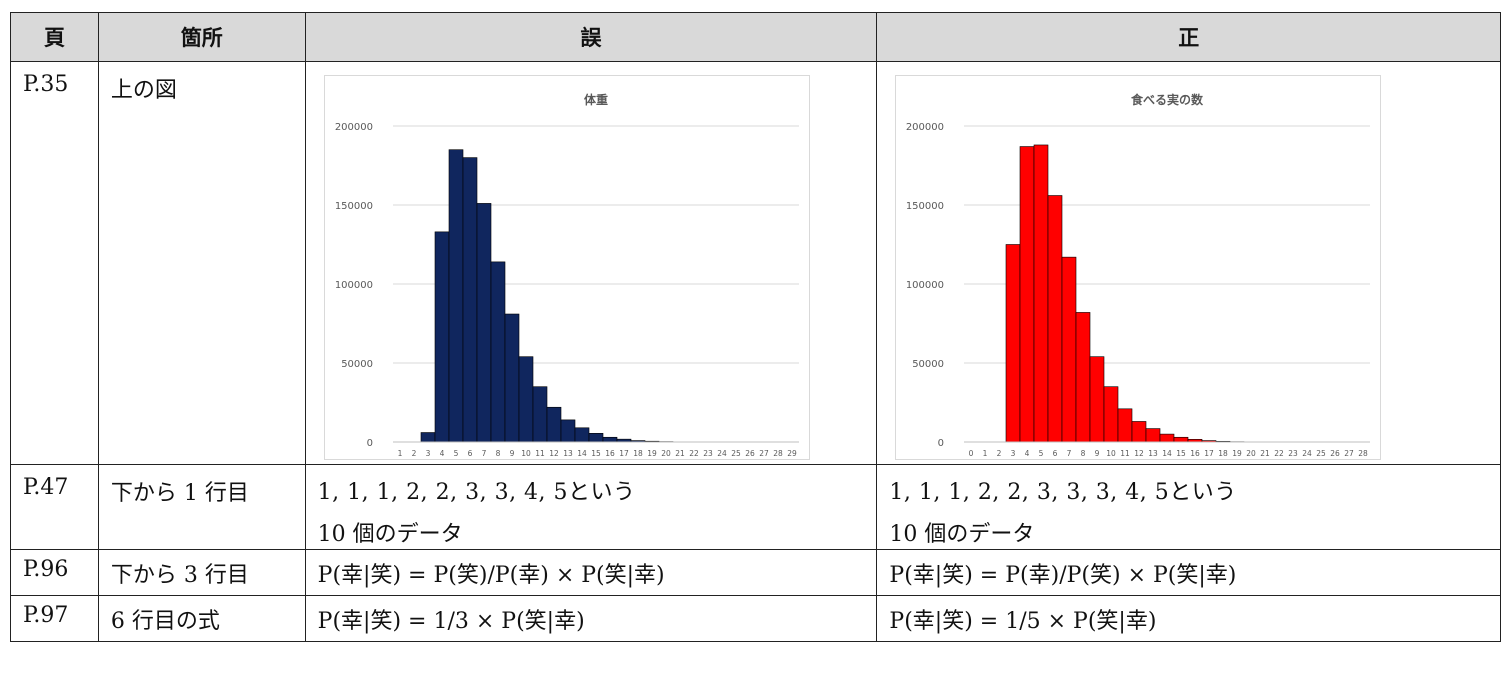 Image resolution: width=1501 pixels, height=687 pixels. I want to click on x-tick-label: 12, so click(554, 453).